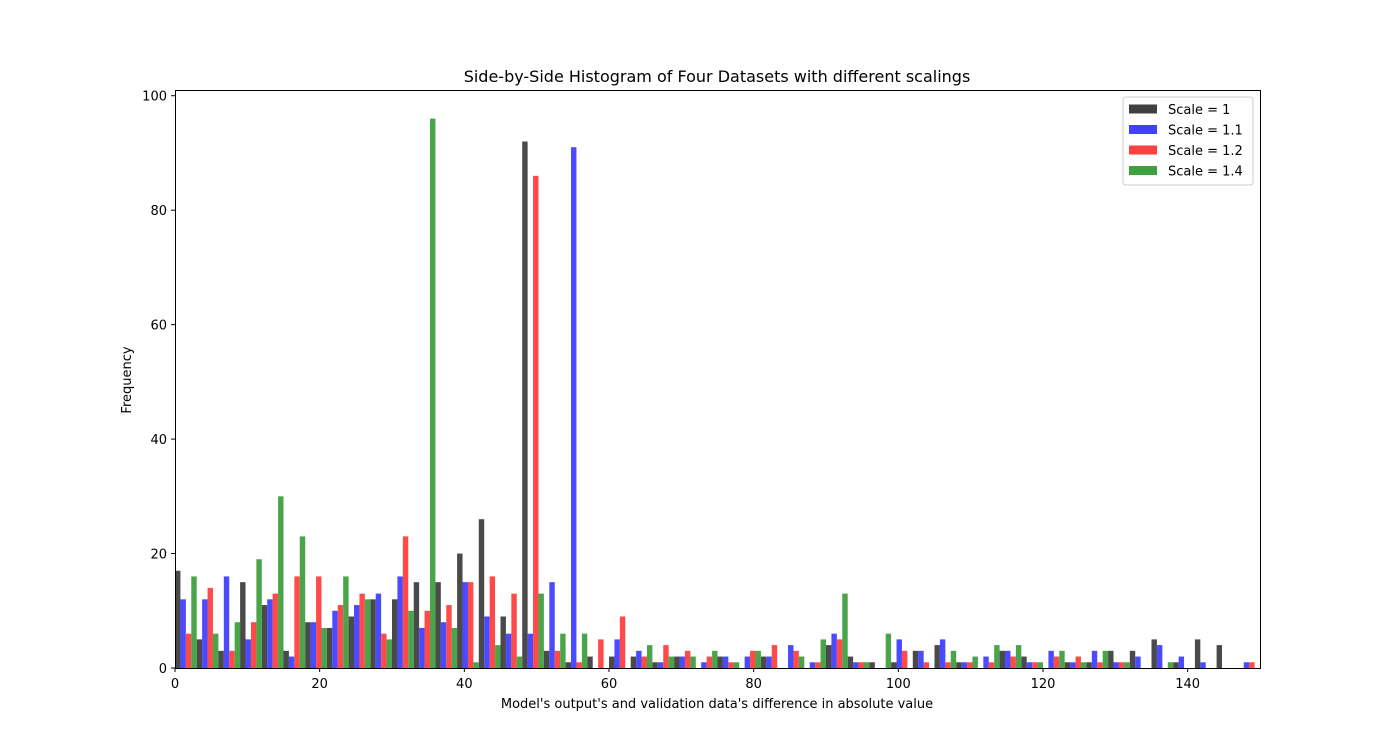 Image resolution: width=1400 pixels, height=750 pixels. Describe the element at coordinates (1187, 684) in the screenshot. I see `x-tick-label: 140` at that location.